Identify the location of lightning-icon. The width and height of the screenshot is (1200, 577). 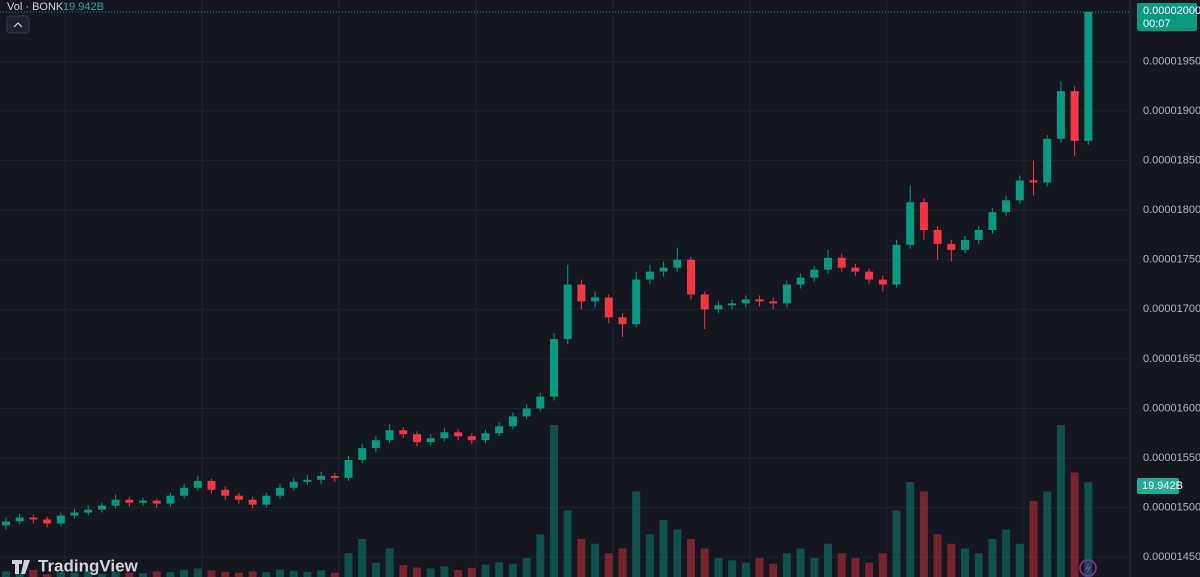
(1088, 568).